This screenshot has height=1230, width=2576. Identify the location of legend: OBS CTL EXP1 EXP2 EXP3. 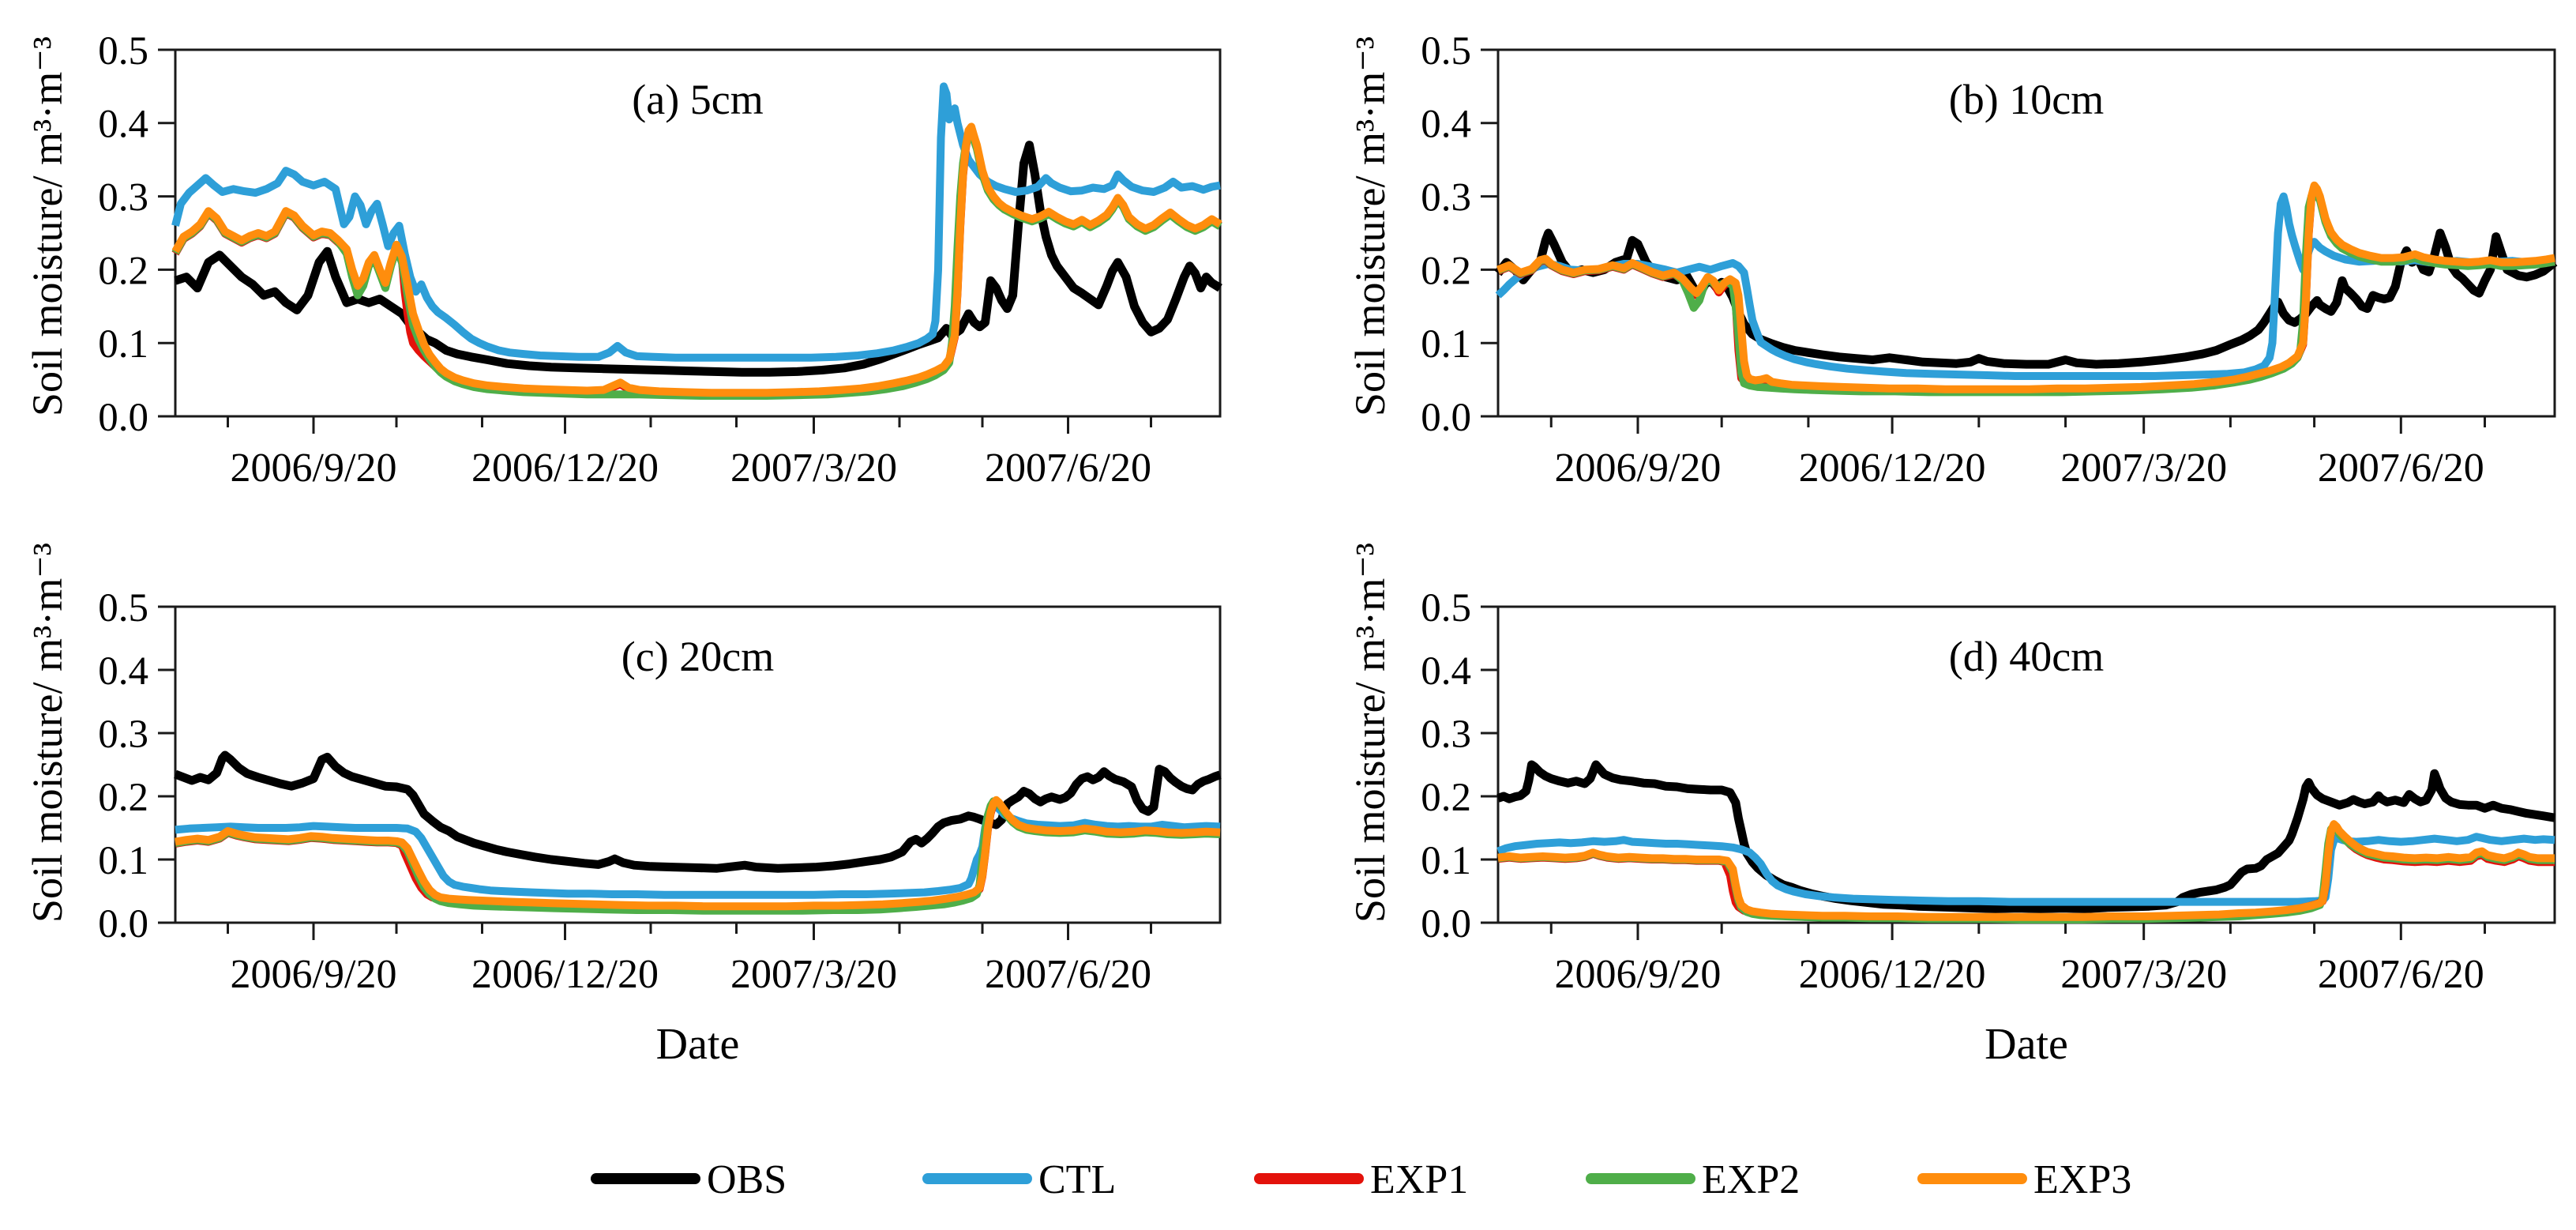
(1361, 1179).